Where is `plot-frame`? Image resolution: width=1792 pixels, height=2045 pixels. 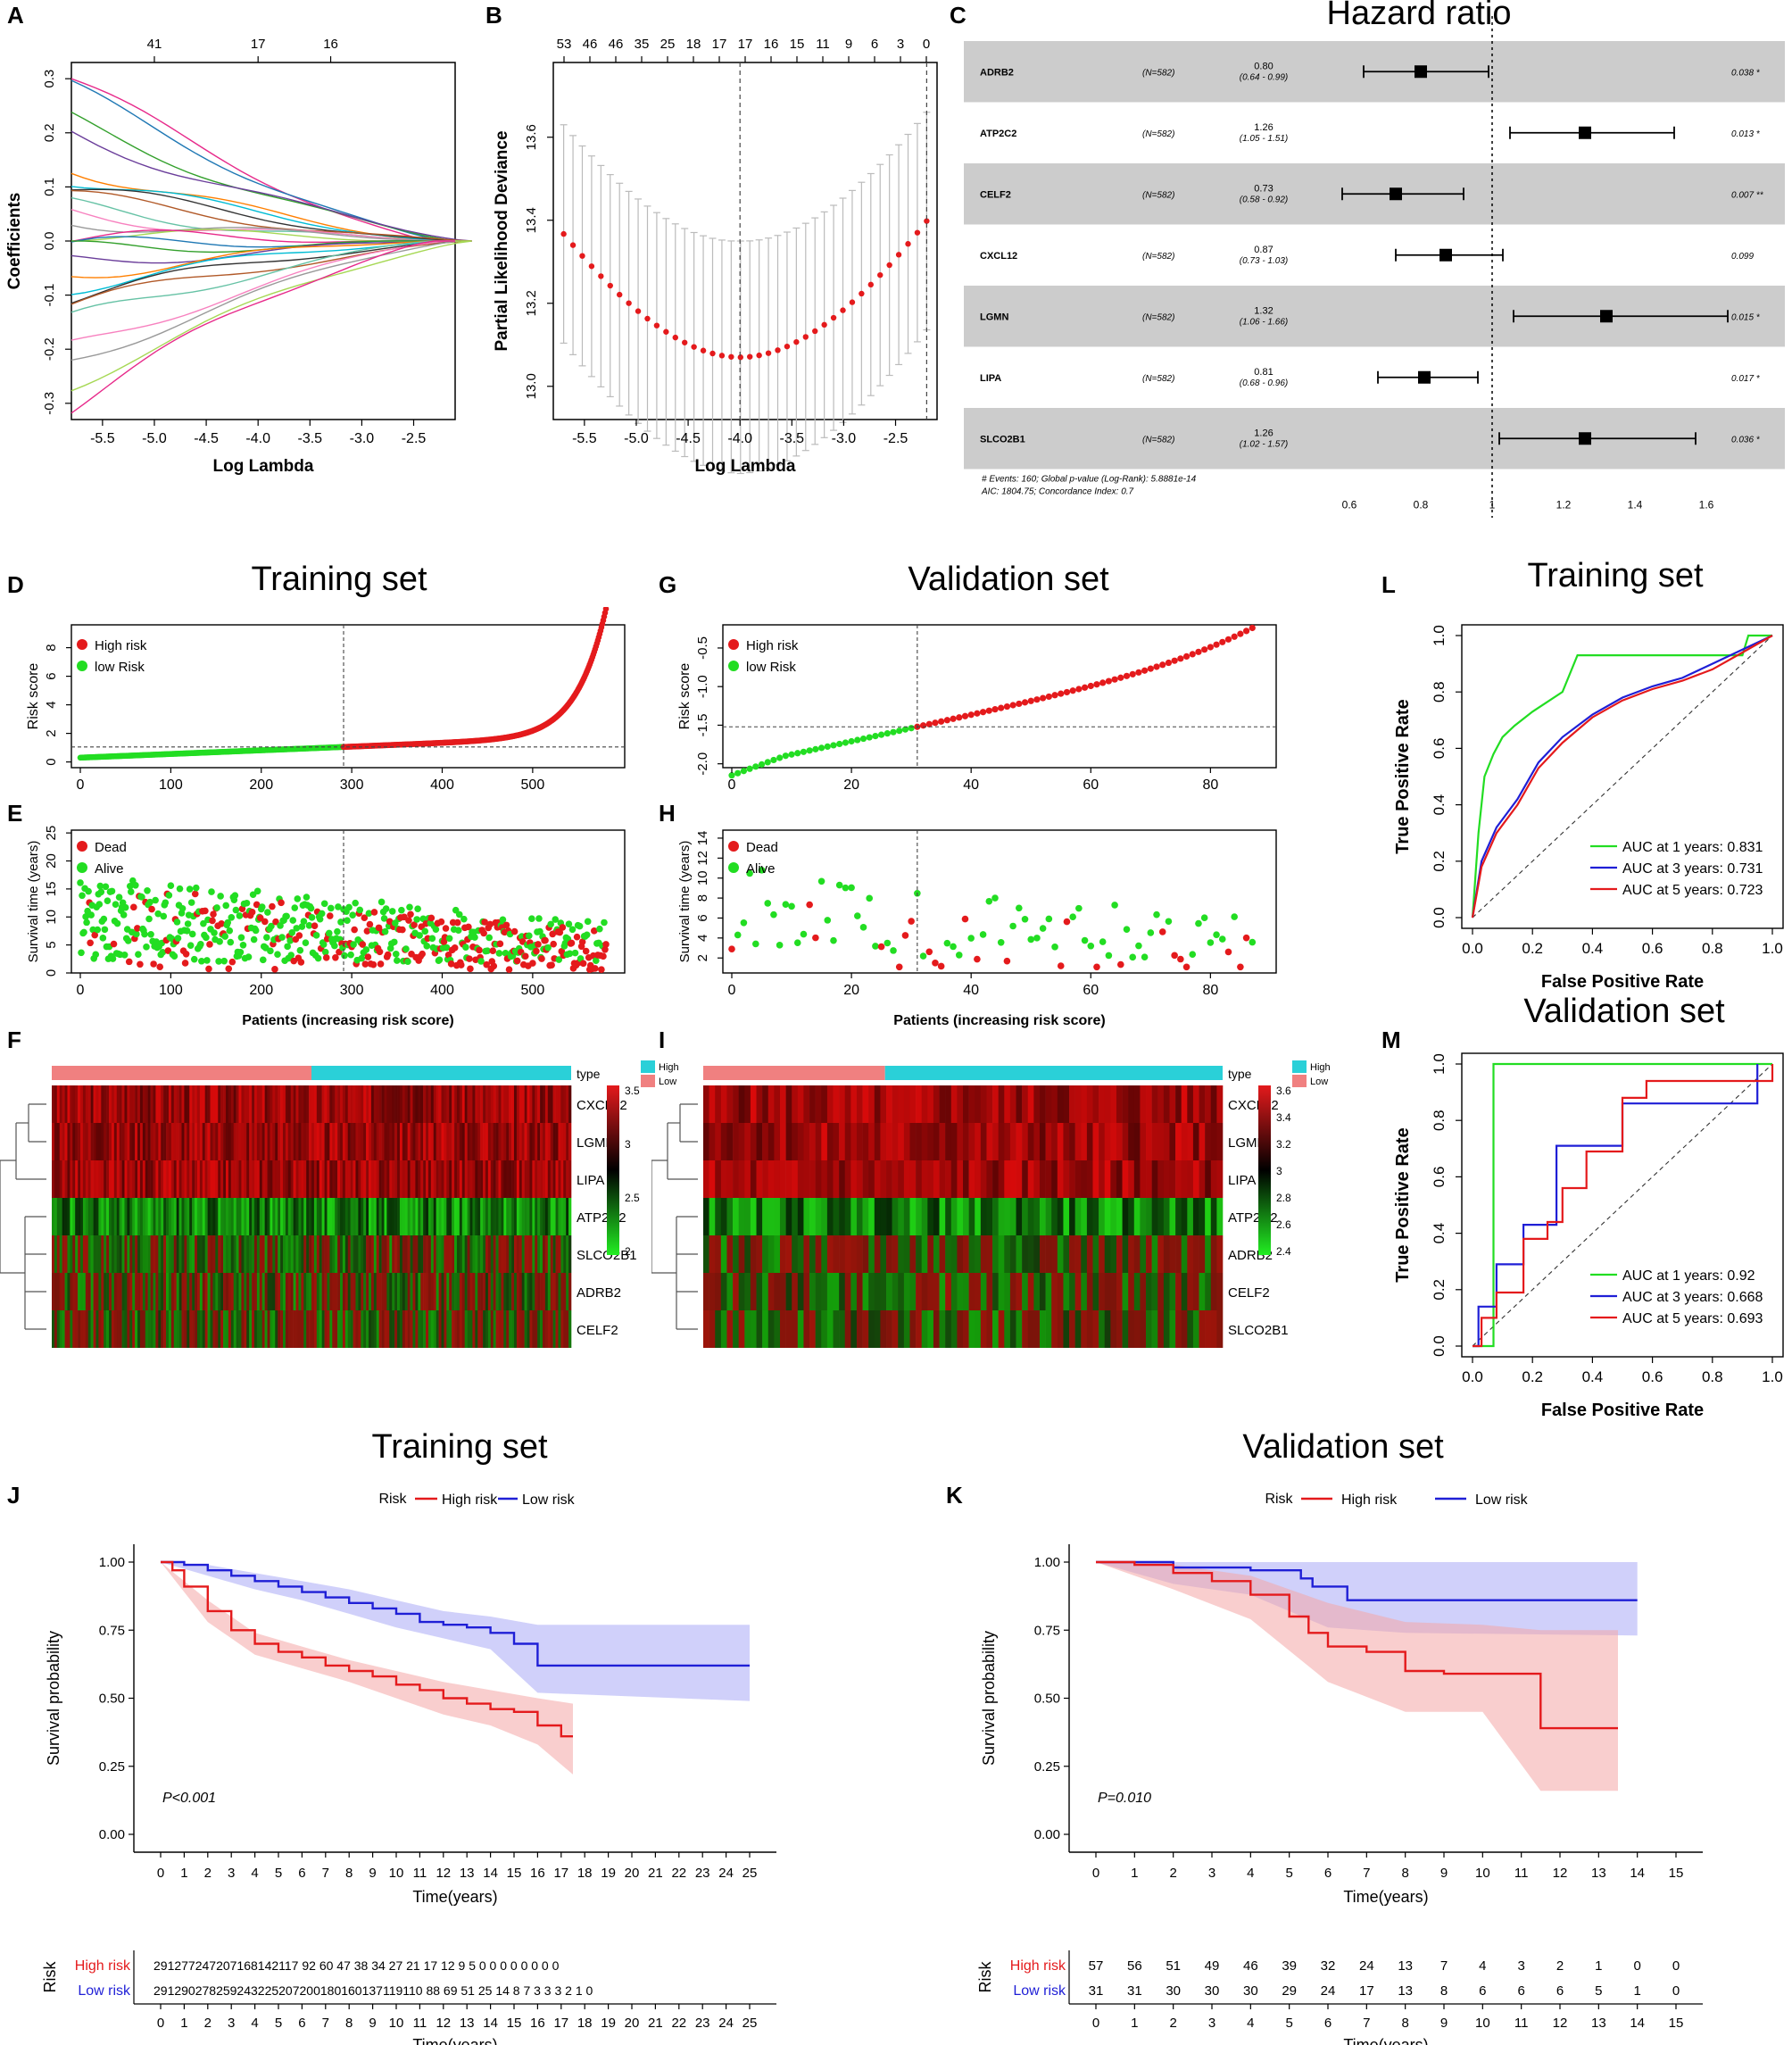 plot-frame is located at coordinates (1622, 1205).